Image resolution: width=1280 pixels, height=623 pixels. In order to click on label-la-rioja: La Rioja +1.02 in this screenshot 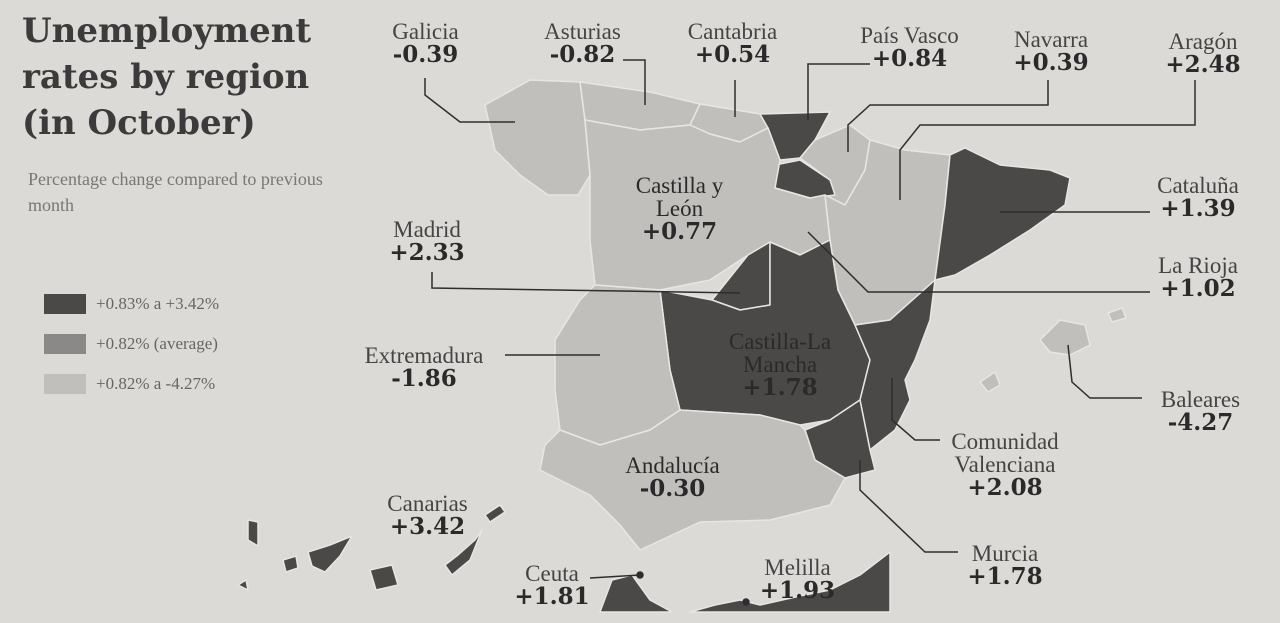, I will do `click(1198, 277)`.